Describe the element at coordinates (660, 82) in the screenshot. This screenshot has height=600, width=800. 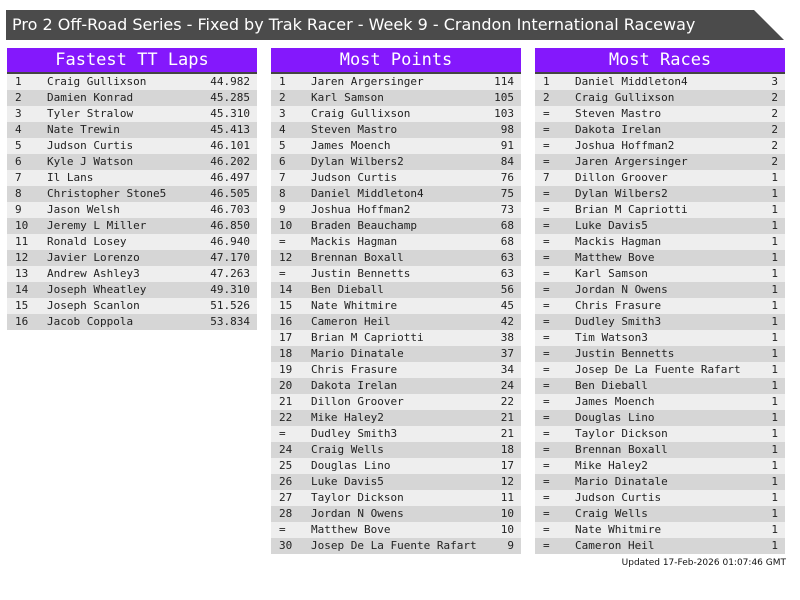
I see `table-row: 1 Daniel Middleton4 3` at that location.